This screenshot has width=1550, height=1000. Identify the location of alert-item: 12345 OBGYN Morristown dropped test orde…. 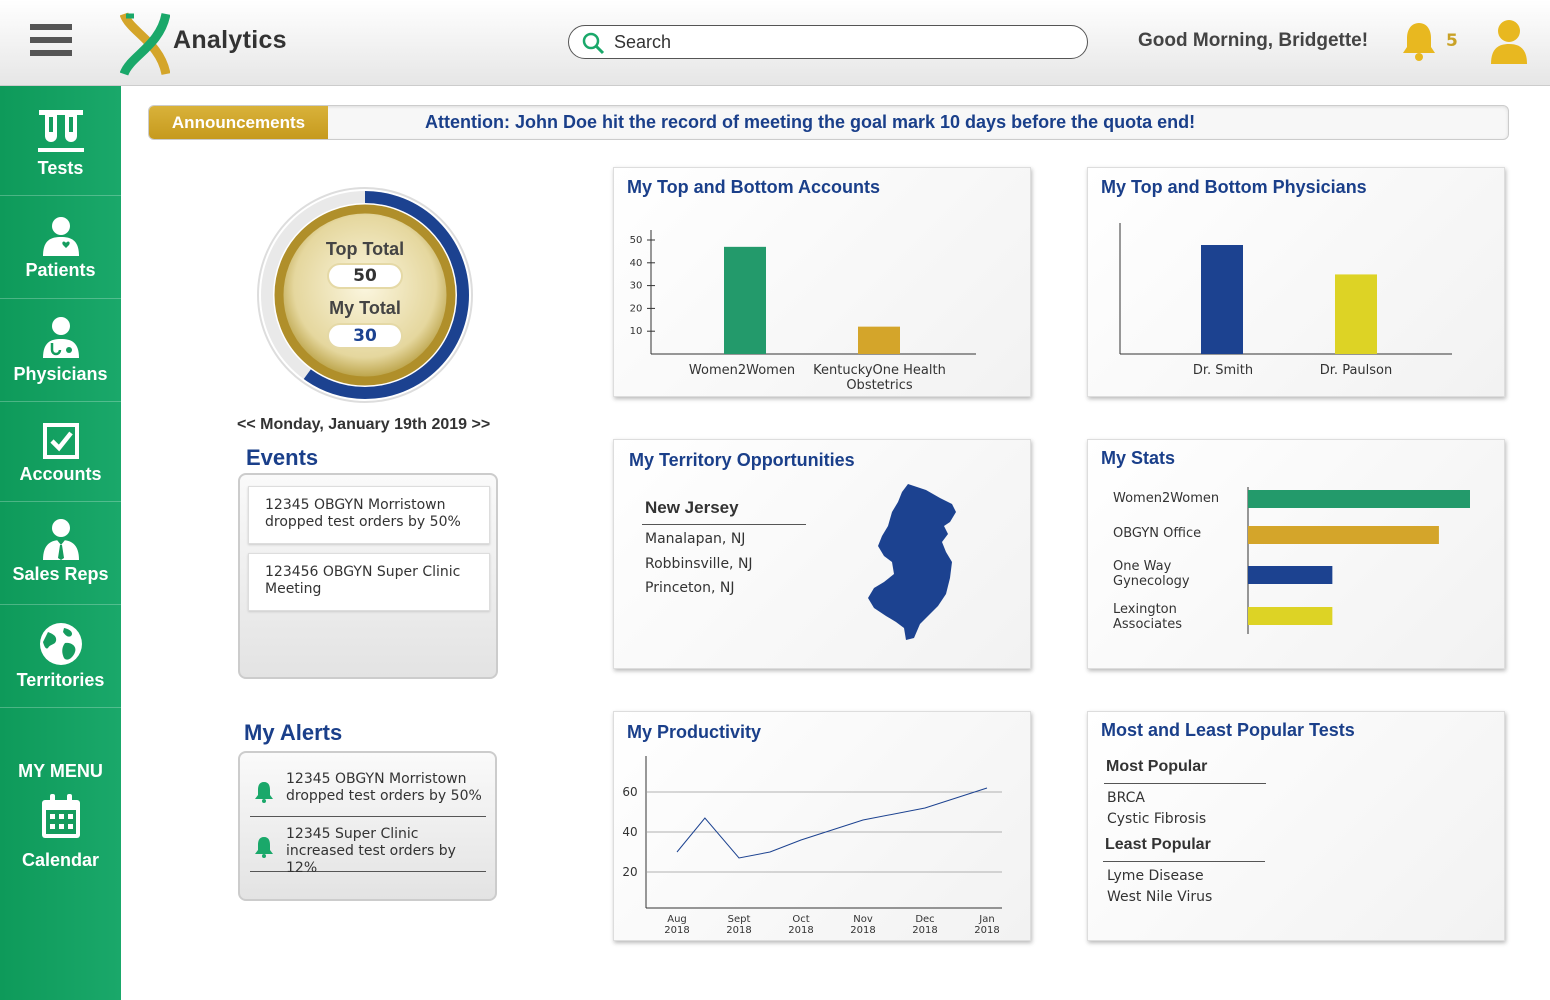
(368, 790).